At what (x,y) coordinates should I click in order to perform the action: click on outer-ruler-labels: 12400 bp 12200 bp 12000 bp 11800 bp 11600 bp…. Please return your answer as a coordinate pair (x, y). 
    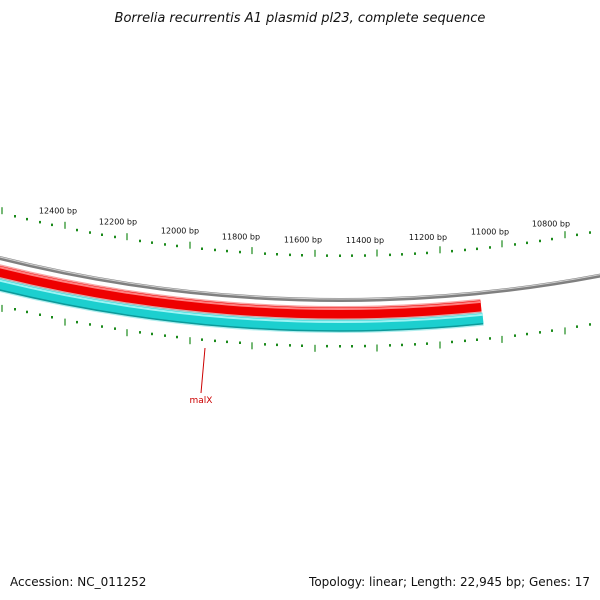
    Looking at the image, I should click on (304, 225).